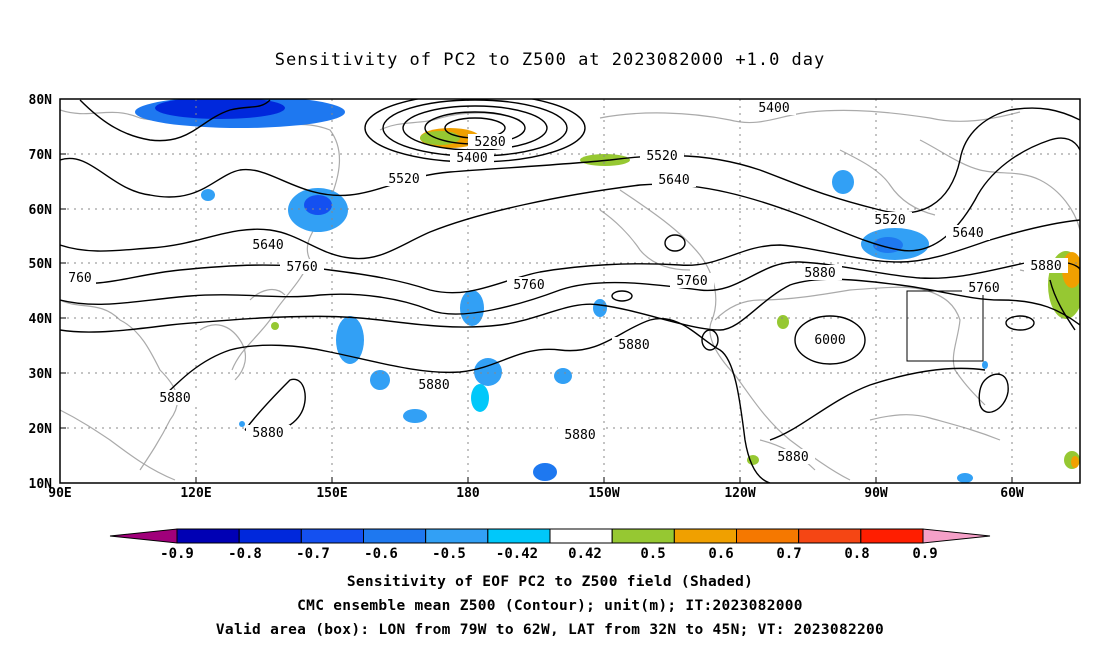  What do you see at coordinates (956, 536) in the screenshot?
I see `colorbar-end-high` at bounding box center [956, 536].